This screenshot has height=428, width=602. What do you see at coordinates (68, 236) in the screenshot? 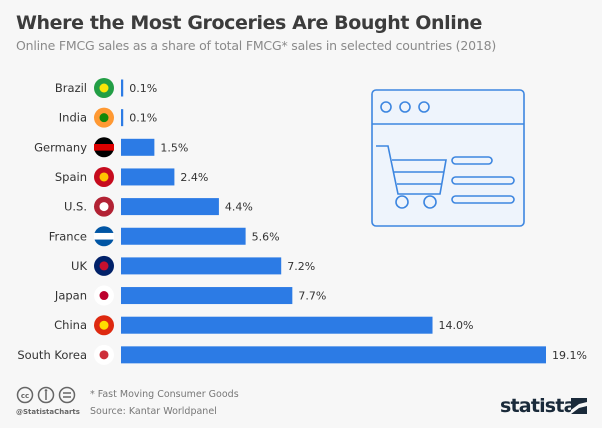
I see `category-label: France` at bounding box center [68, 236].